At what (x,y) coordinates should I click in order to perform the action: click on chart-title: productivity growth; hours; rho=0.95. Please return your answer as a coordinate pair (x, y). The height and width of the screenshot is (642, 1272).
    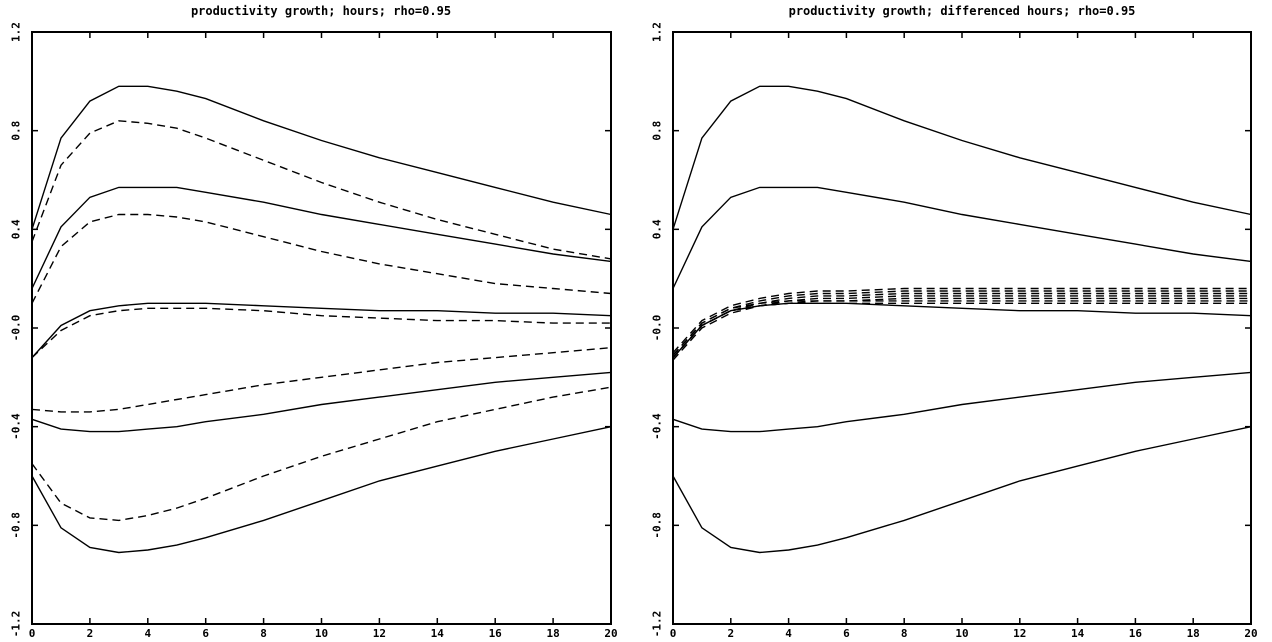
    Looking at the image, I should click on (321, 11).